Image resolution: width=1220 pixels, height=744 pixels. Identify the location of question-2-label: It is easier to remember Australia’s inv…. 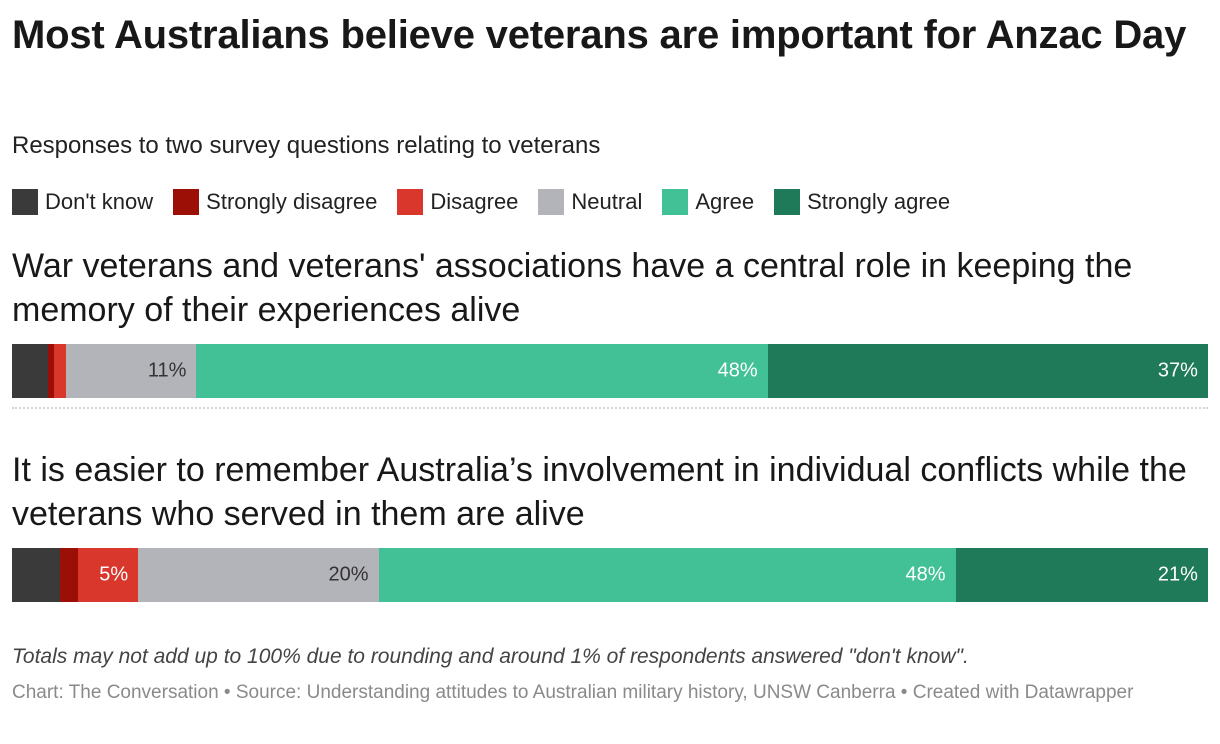
(599, 492).